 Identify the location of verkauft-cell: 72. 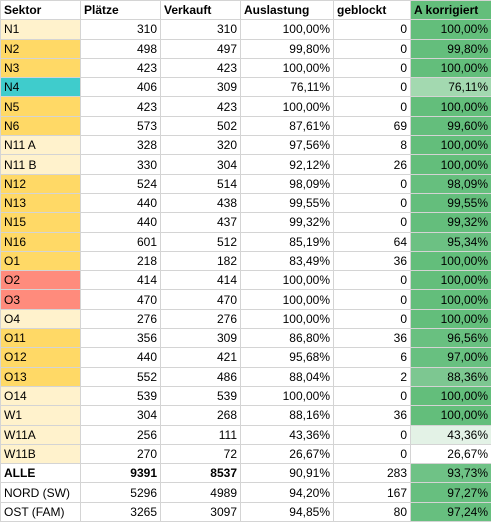
(201, 453).